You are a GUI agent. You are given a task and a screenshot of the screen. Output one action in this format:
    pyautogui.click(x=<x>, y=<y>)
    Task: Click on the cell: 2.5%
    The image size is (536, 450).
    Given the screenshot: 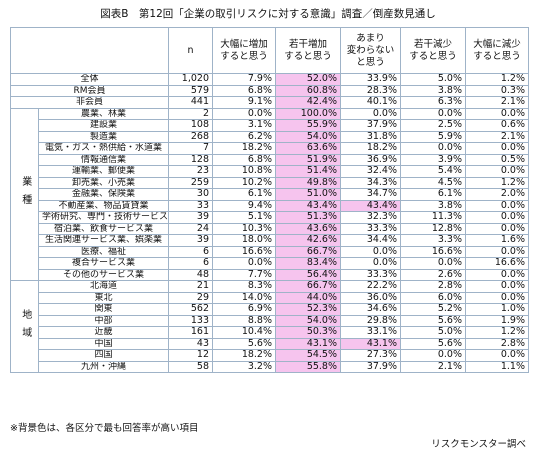 What is the action you would take?
    pyautogui.click(x=433, y=125)
    